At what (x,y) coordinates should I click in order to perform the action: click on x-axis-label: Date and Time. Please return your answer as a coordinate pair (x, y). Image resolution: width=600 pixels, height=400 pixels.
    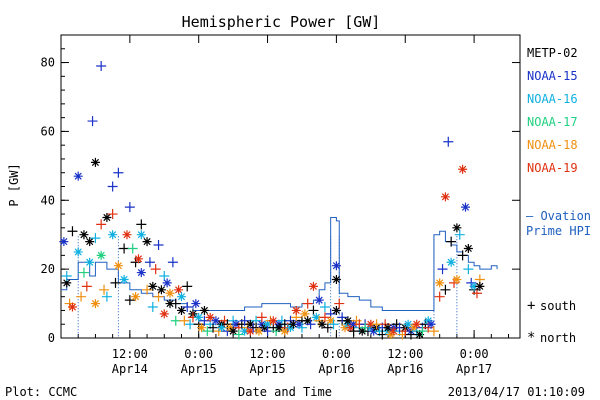
    Looking at the image, I should click on (285, 392).